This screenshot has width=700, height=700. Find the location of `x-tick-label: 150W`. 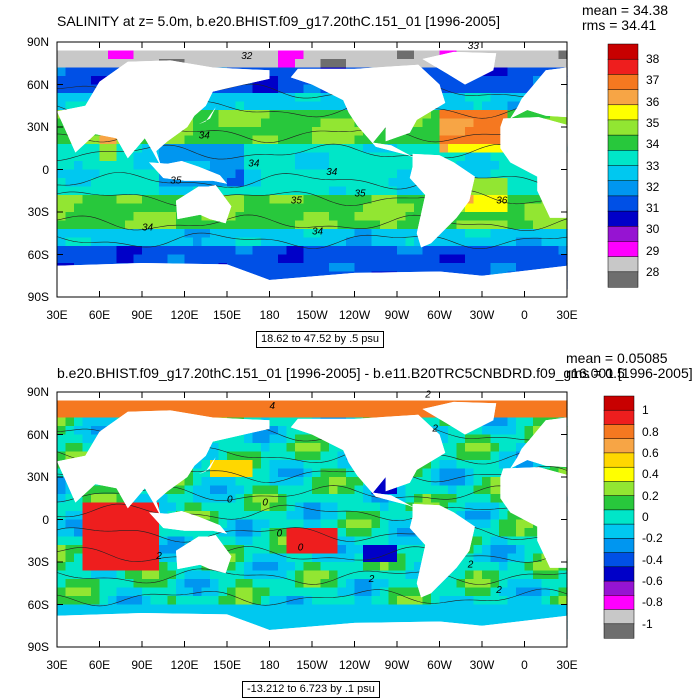

x-tick-label: 150W is located at coordinates (312, 665).